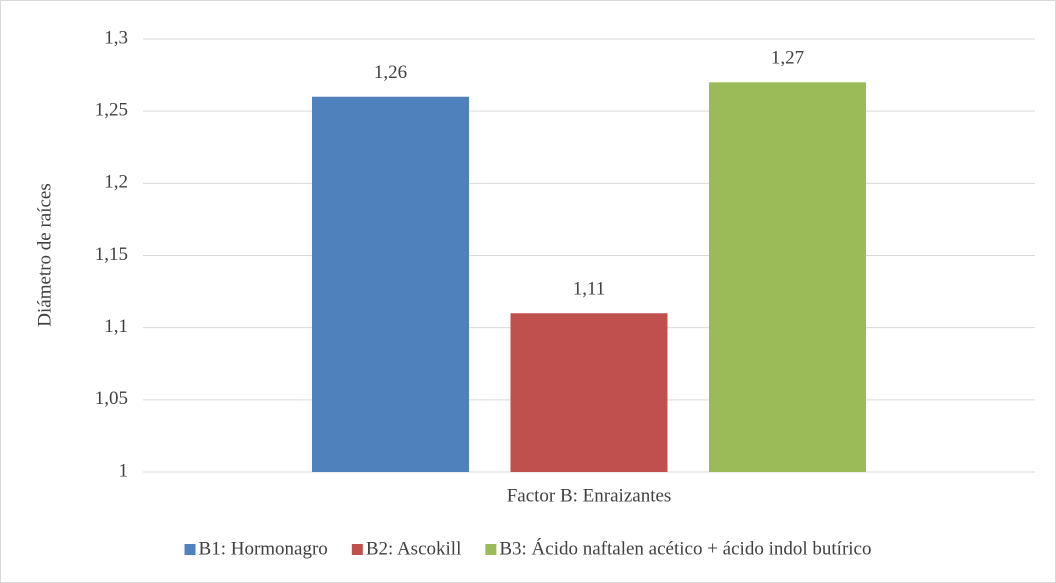  Describe the element at coordinates (44, 254) in the screenshot. I see `y-axis-label: Diámetro de raíces` at that location.